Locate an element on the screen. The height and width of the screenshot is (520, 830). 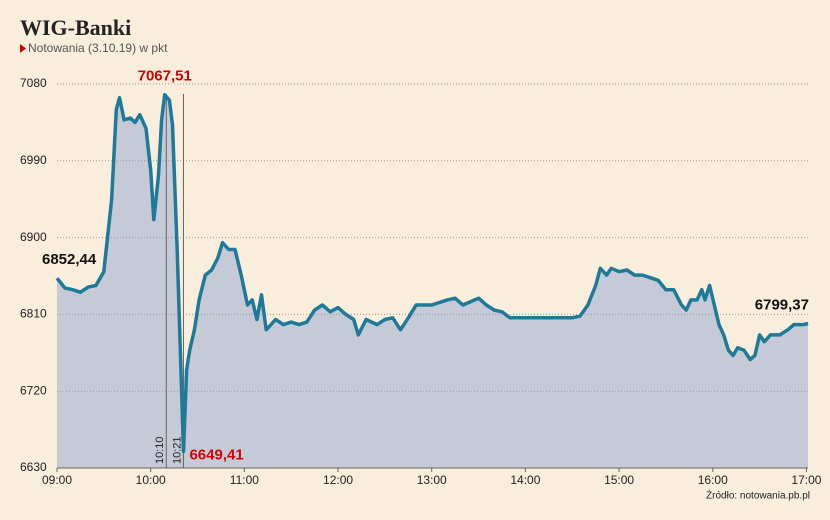
x-tick-label: 15:00 is located at coordinates (619, 480).